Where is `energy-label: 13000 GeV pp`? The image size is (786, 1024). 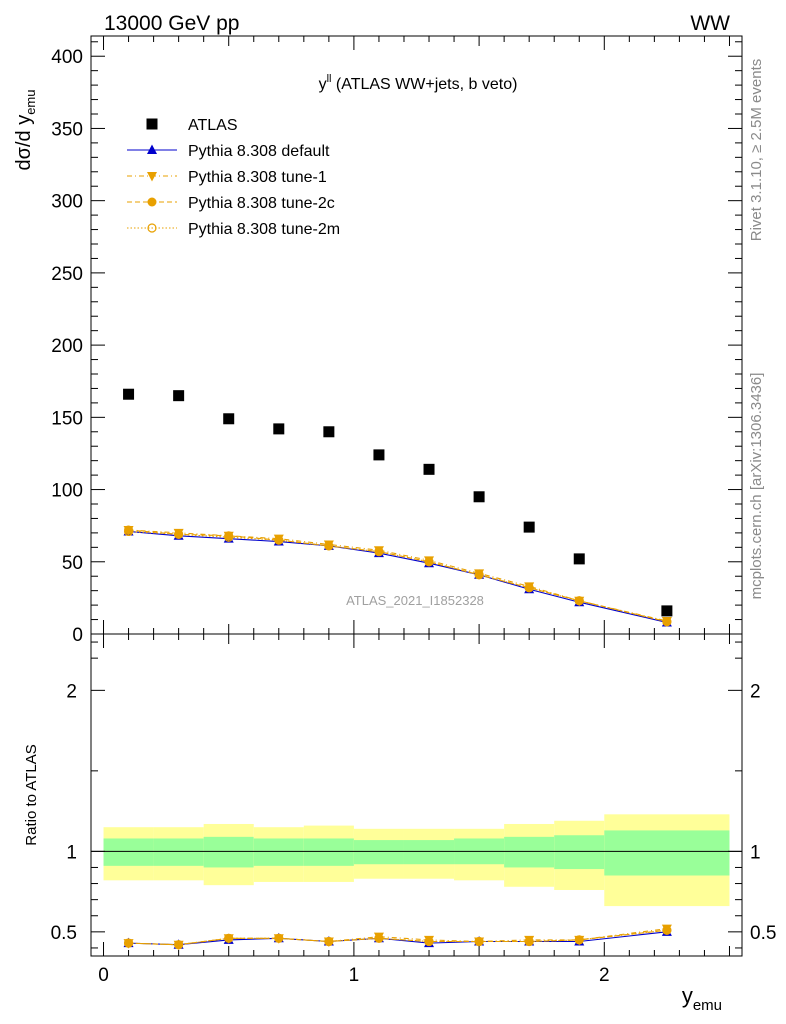 energy-label: 13000 GeV pp is located at coordinates (171, 23).